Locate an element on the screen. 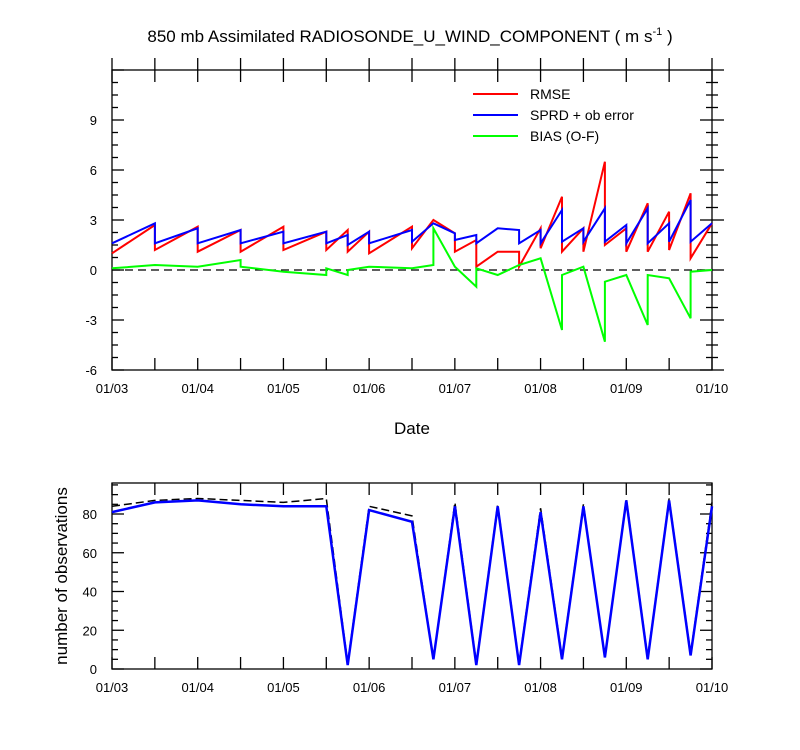  top-y-tick-label: -6 is located at coordinates (91, 370).